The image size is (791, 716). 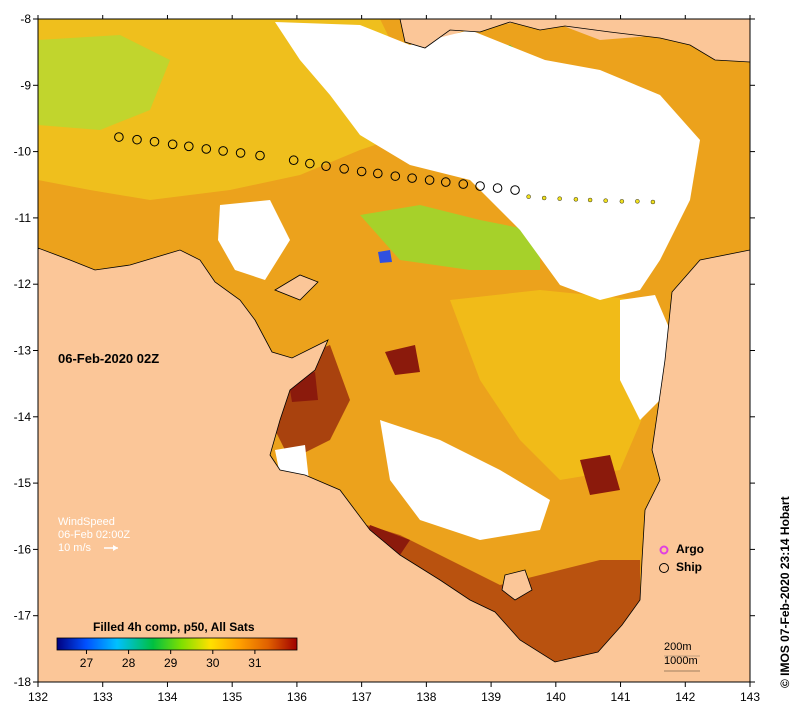 What do you see at coordinates (94, 535) in the screenshot?
I see `wind-time: 06-Feb 02:00Z` at bounding box center [94, 535].